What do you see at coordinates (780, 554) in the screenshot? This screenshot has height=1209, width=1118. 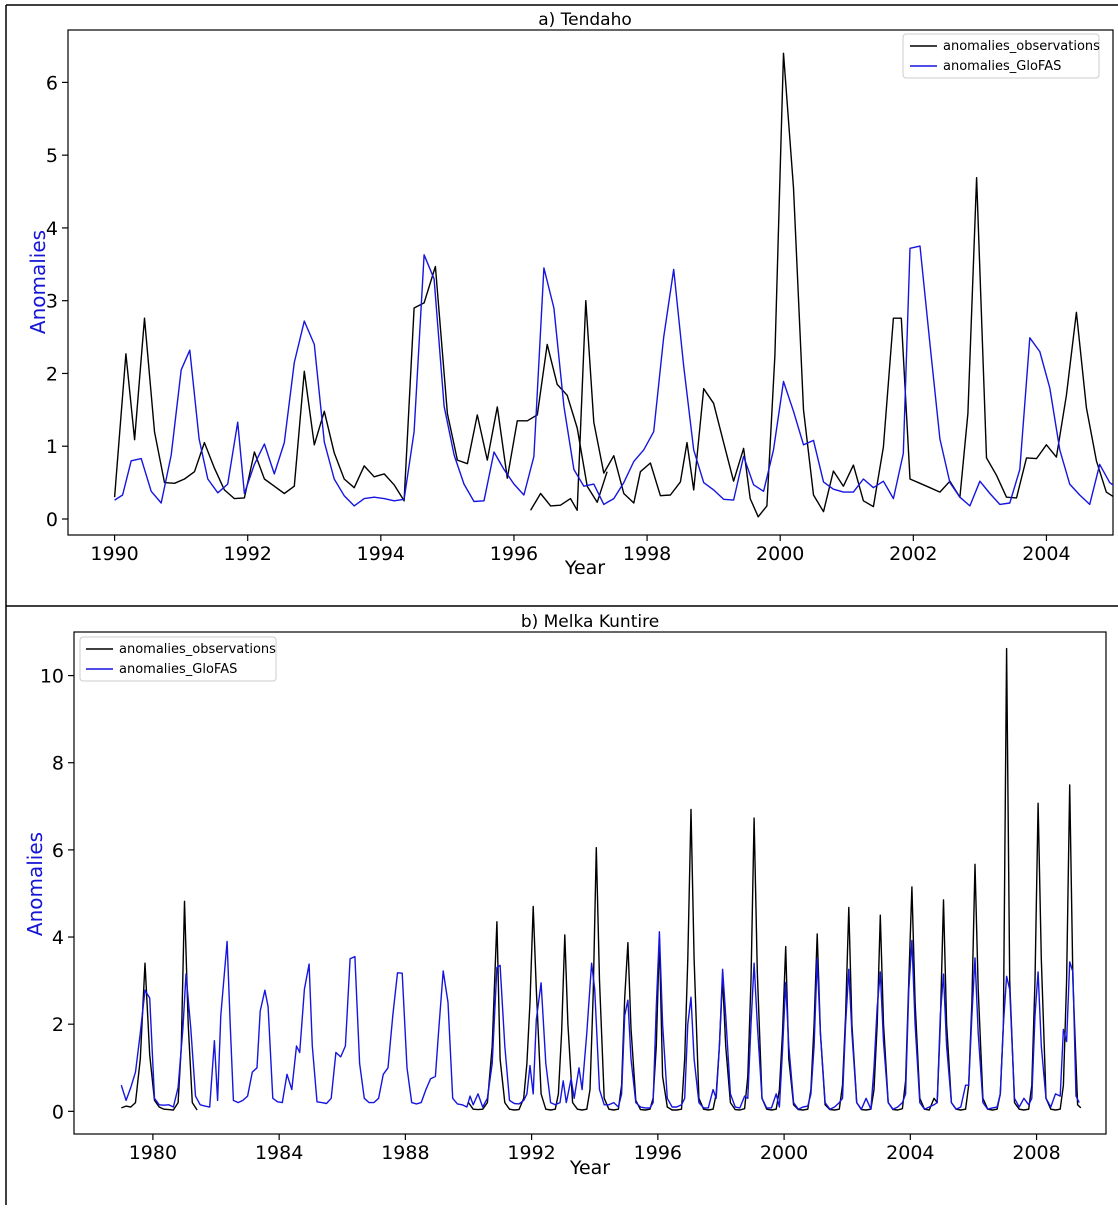 I see `panel-a-x-tick-label: 2000` at bounding box center [780, 554].